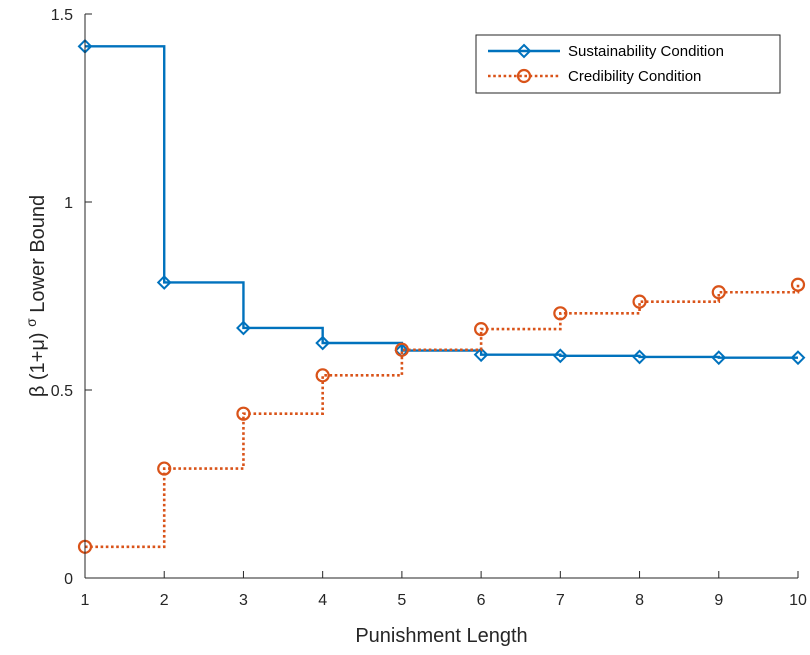 This screenshot has height=655, width=810. What do you see at coordinates (71, 297) in the screenshot?
I see `y-ticks: 0 0.5 1 1.5` at bounding box center [71, 297].